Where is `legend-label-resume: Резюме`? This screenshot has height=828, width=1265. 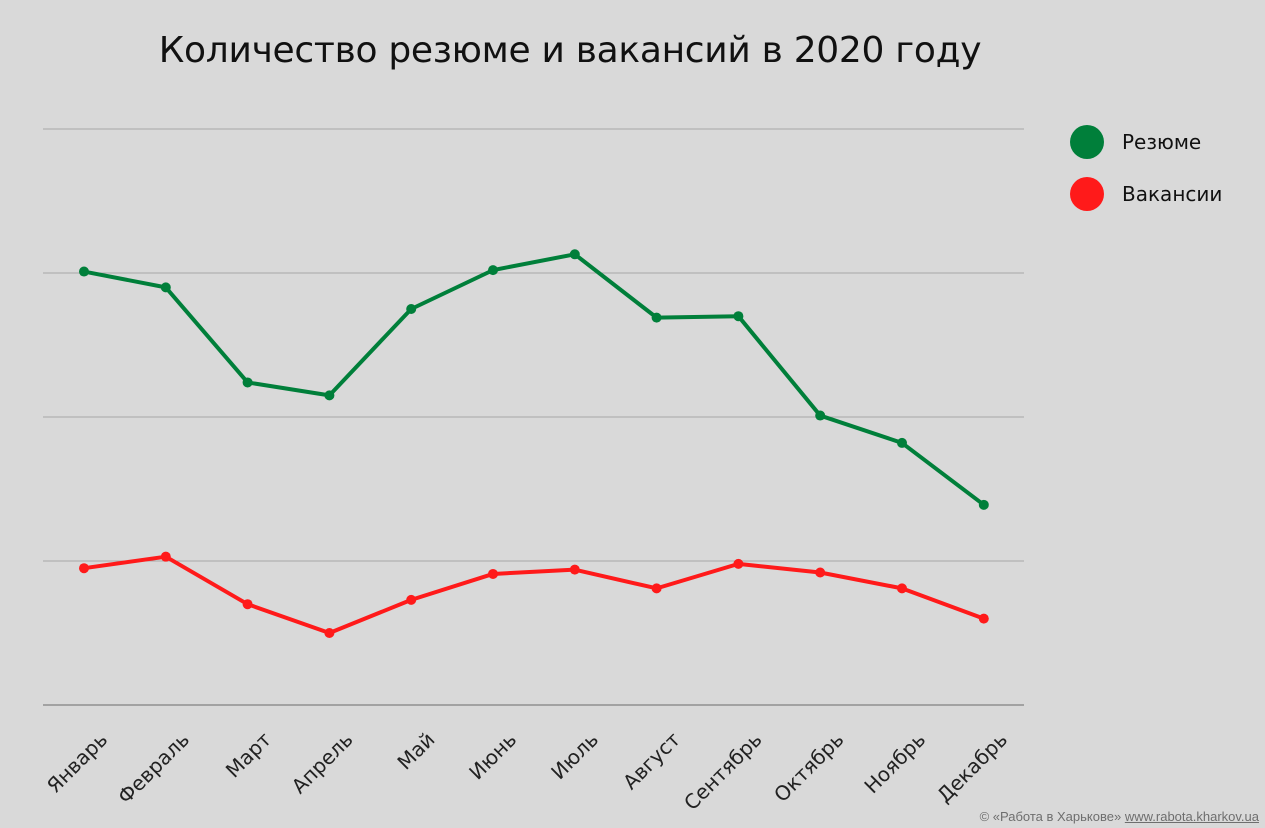 legend-label-resume: Резюме is located at coordinates (1162, 142).